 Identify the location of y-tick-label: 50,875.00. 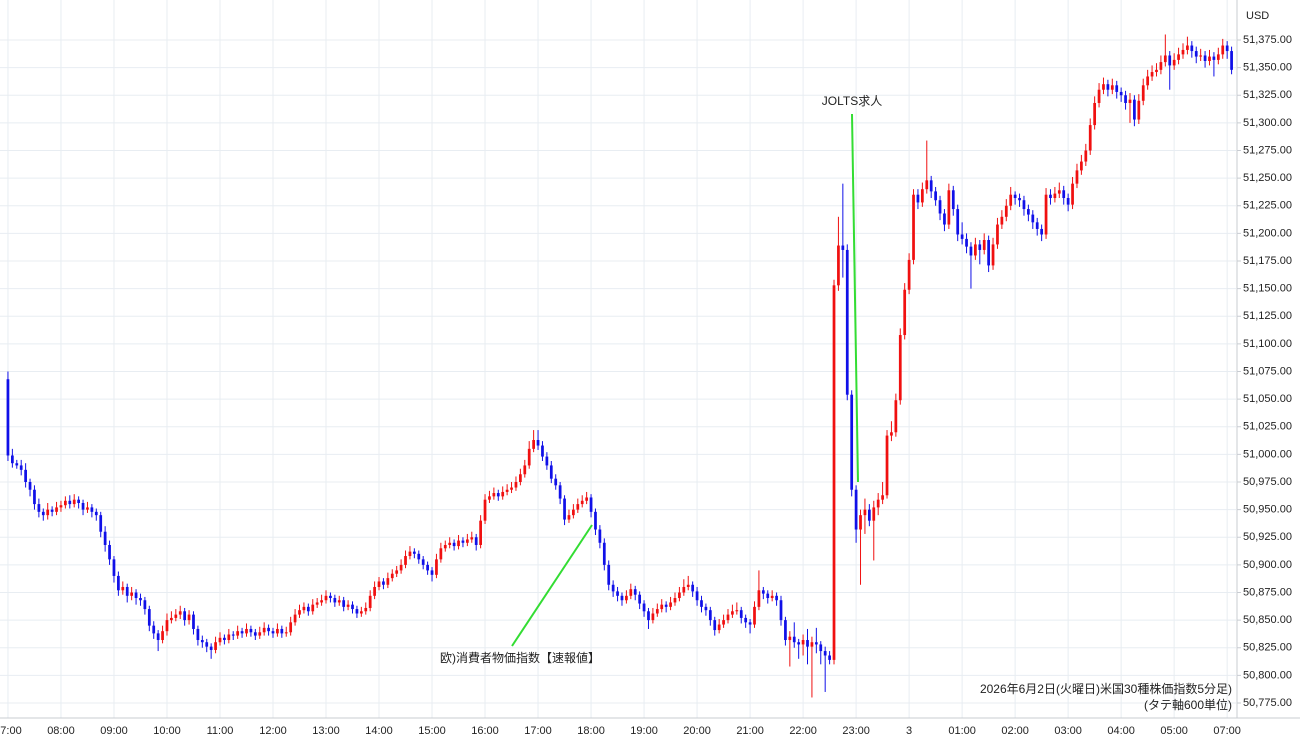
(1267, 592).